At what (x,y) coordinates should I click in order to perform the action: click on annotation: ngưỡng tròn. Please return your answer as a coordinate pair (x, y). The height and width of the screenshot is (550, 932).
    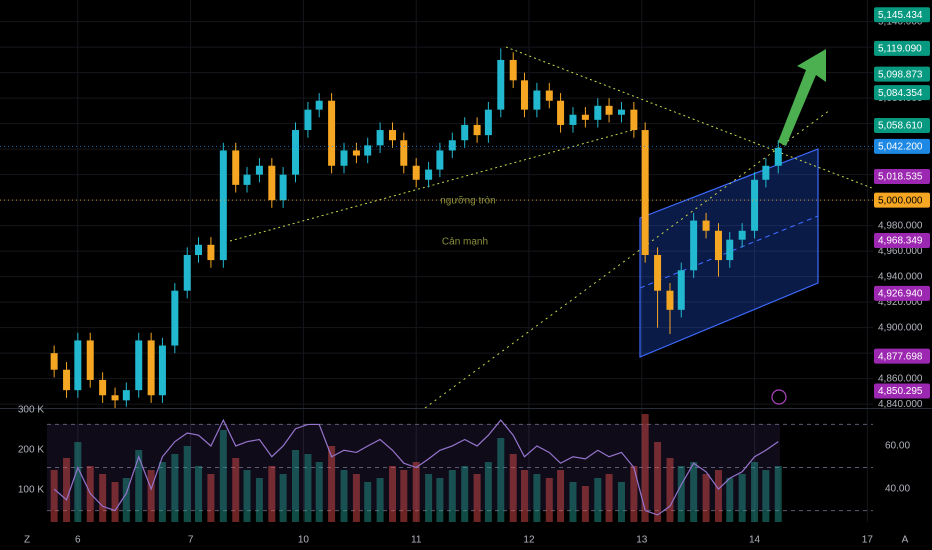
    Looking at the image, I should click on (468, 201).